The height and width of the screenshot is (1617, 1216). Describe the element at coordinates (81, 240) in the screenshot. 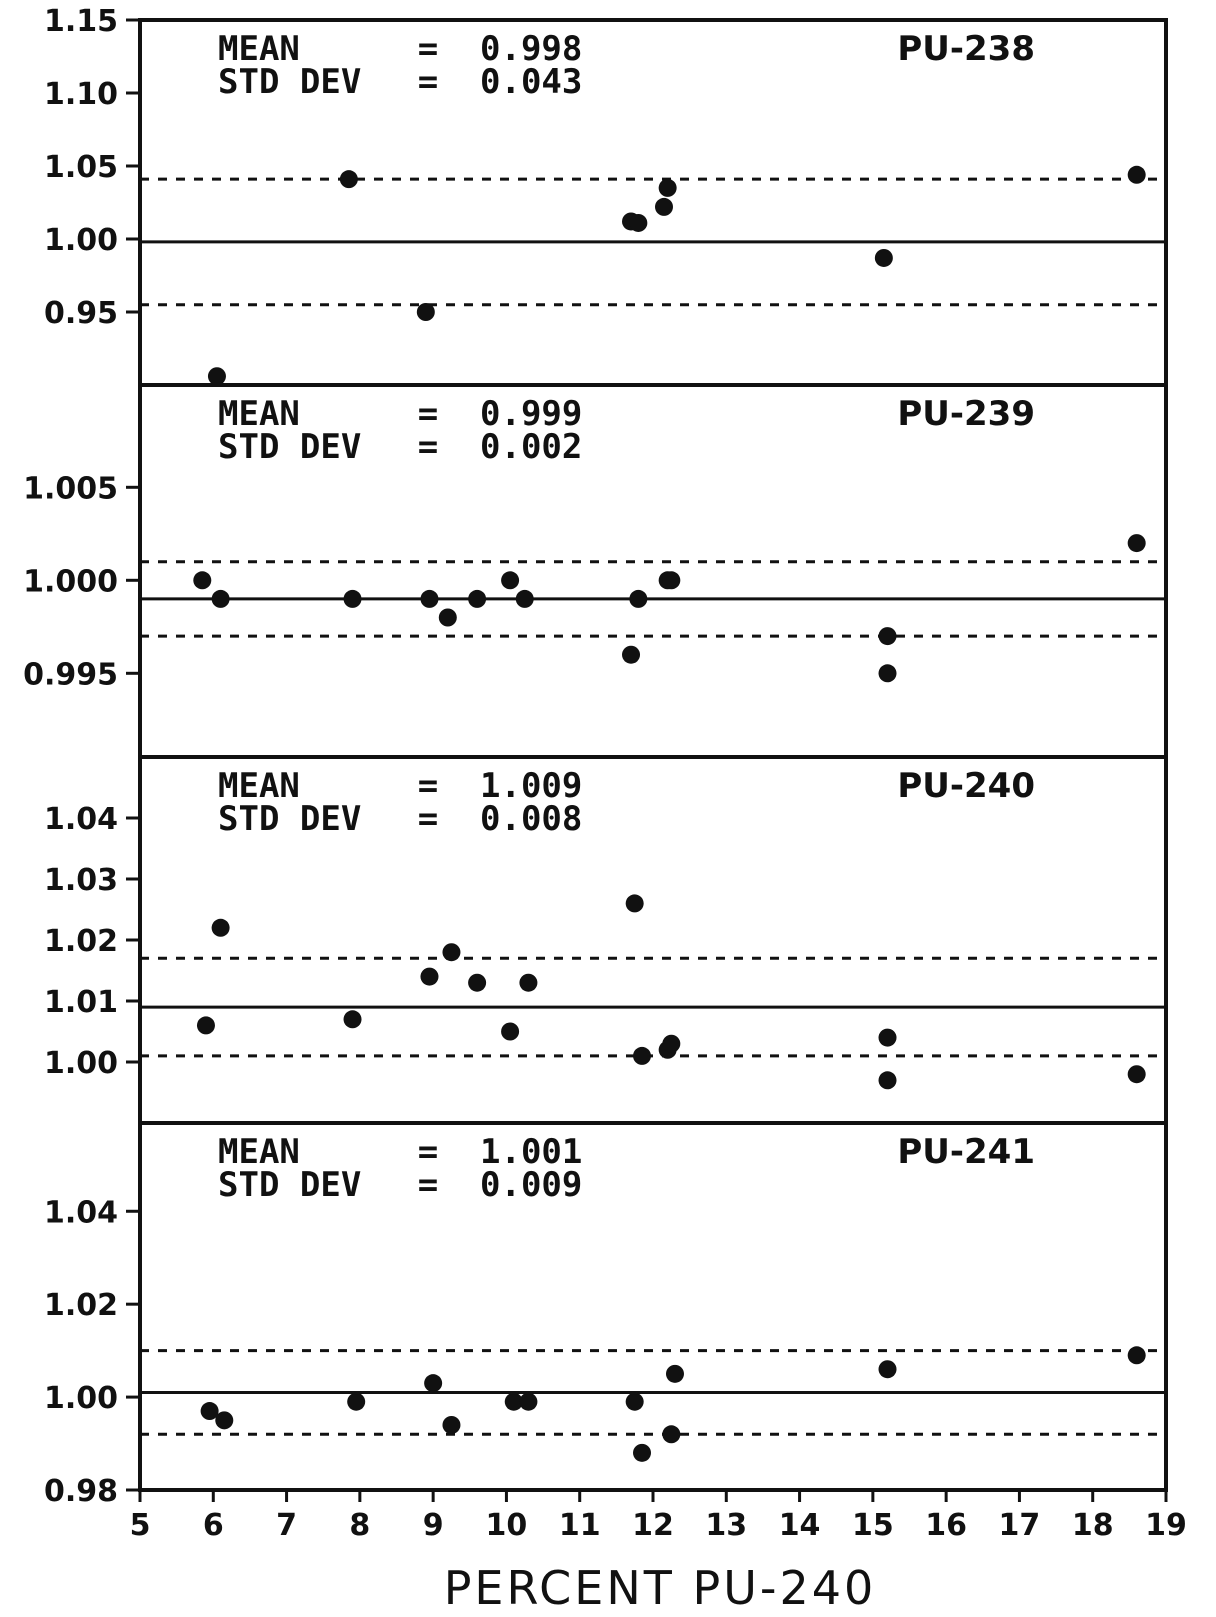

I see `panel-pu-238-y-tick-label: 1.00` at that location.